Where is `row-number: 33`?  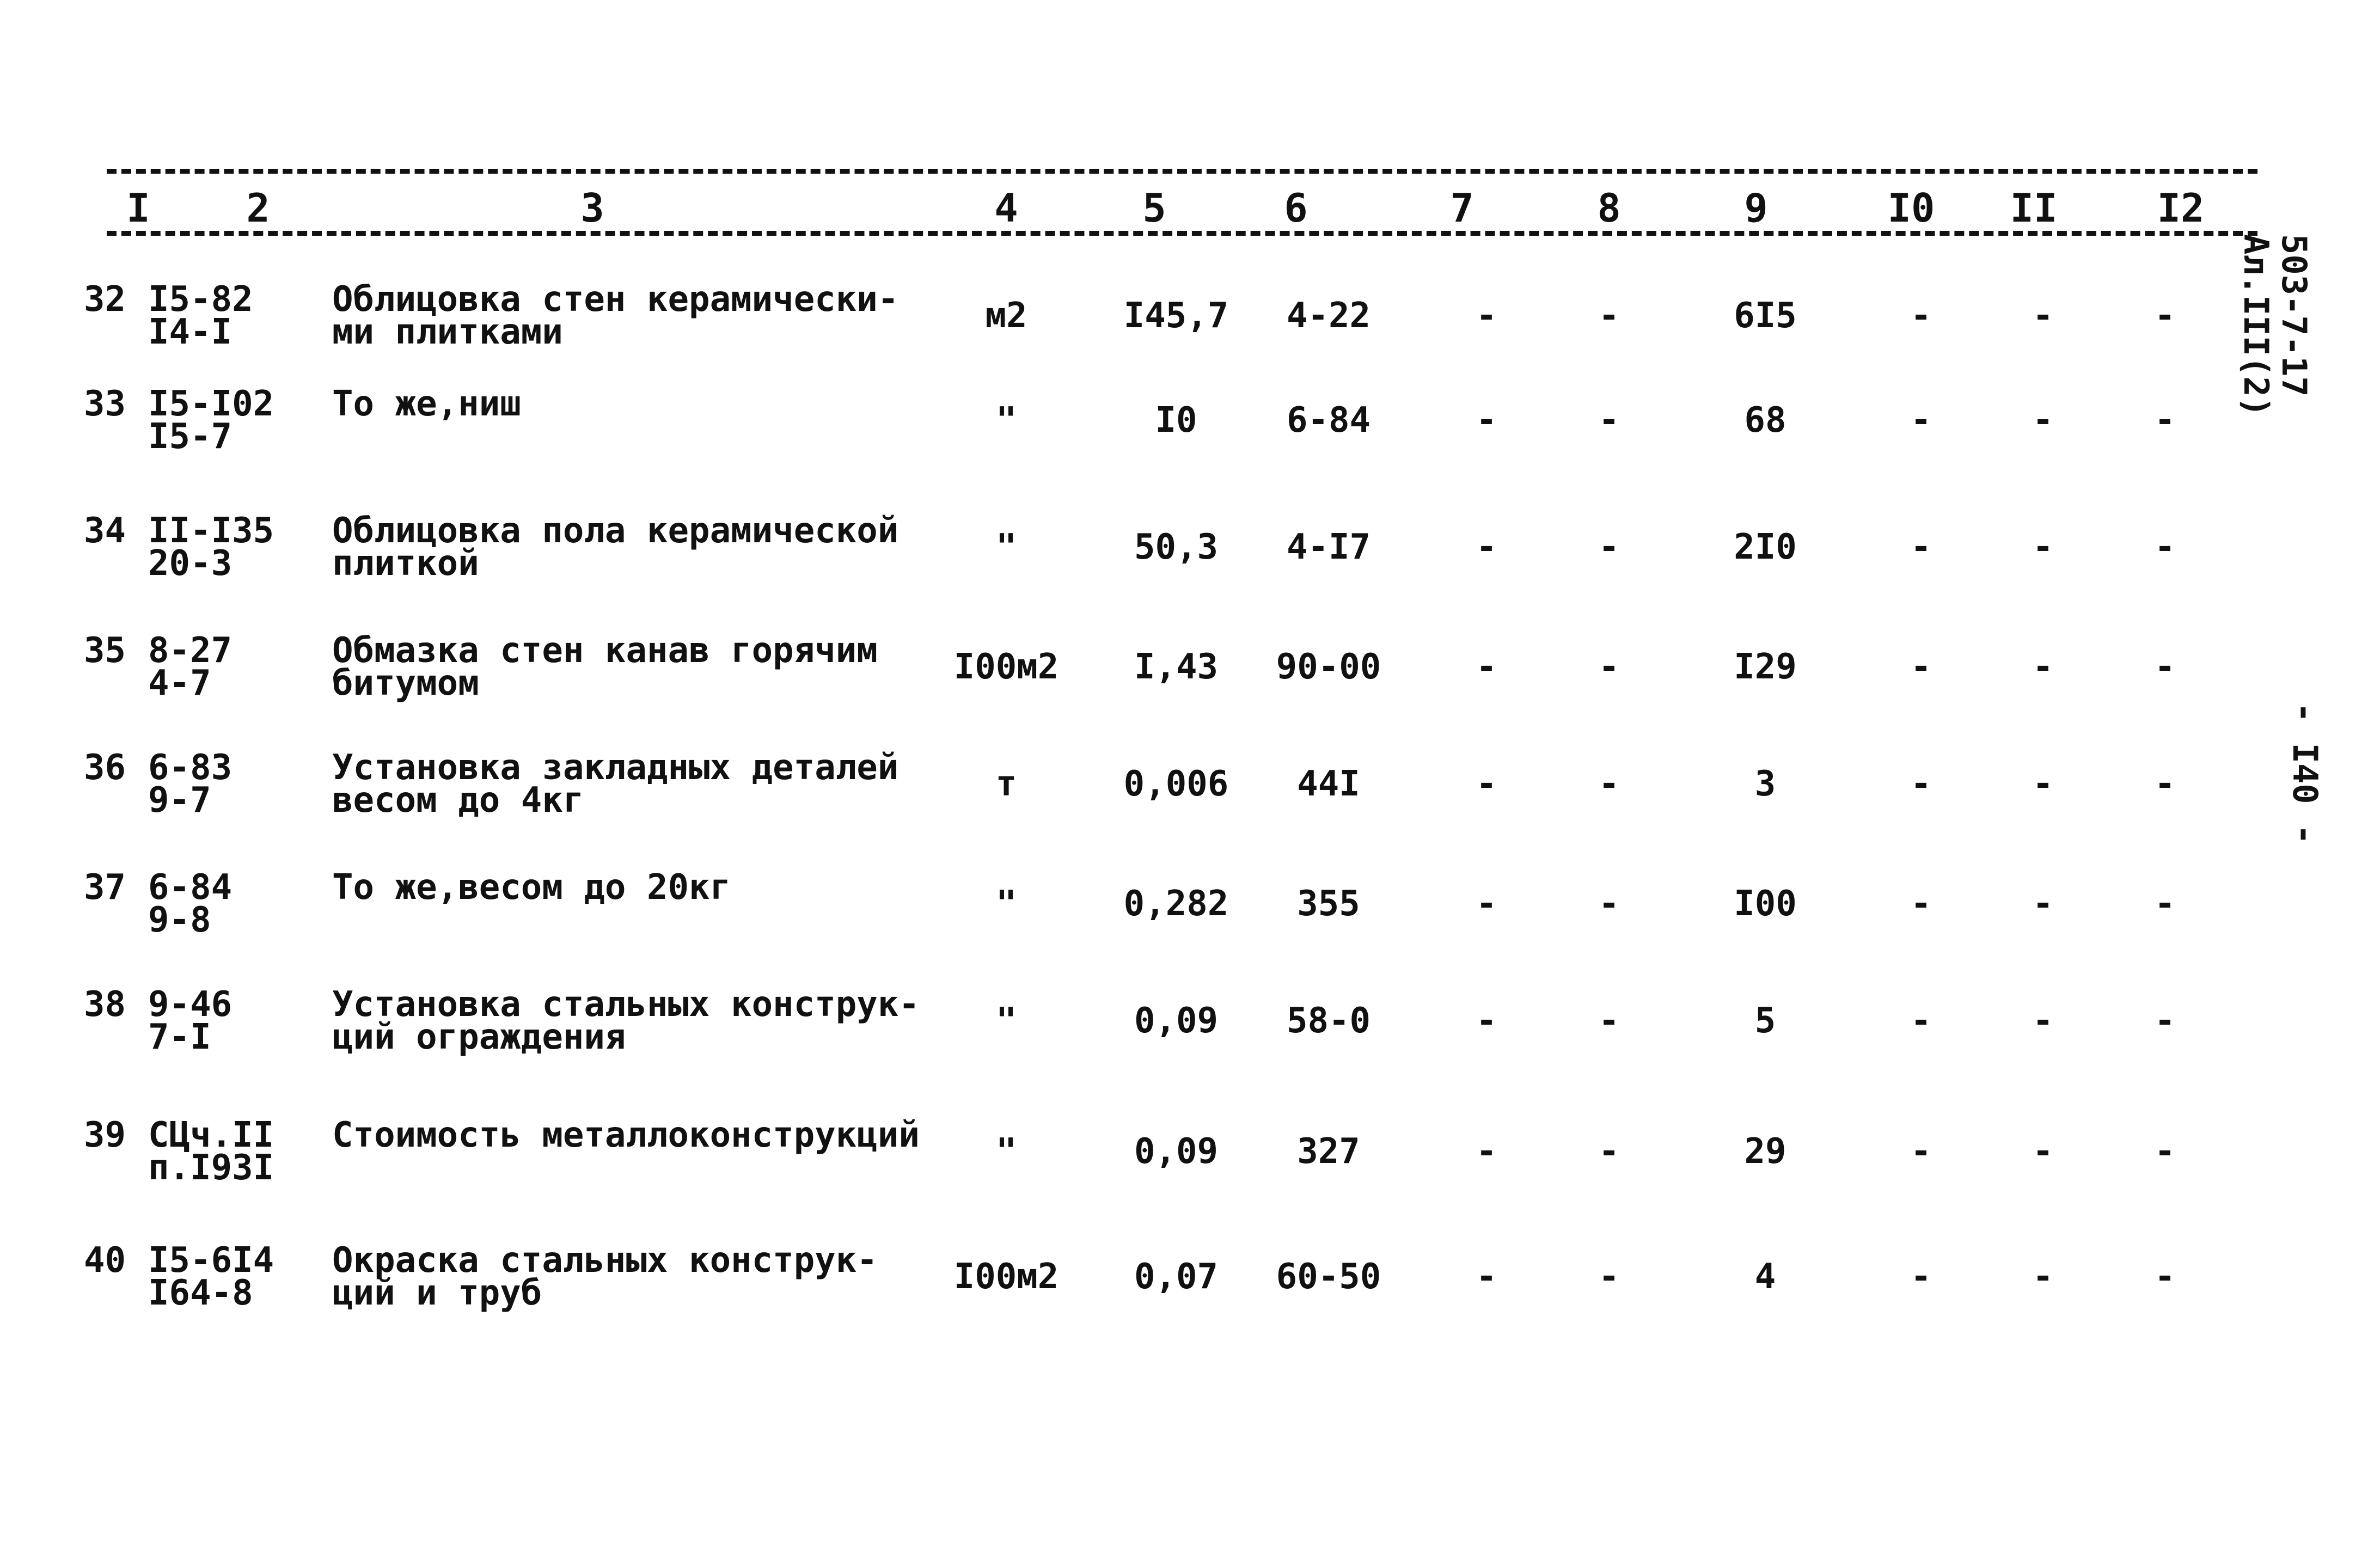
row-number: 33 is located at coordinates (105, 404).